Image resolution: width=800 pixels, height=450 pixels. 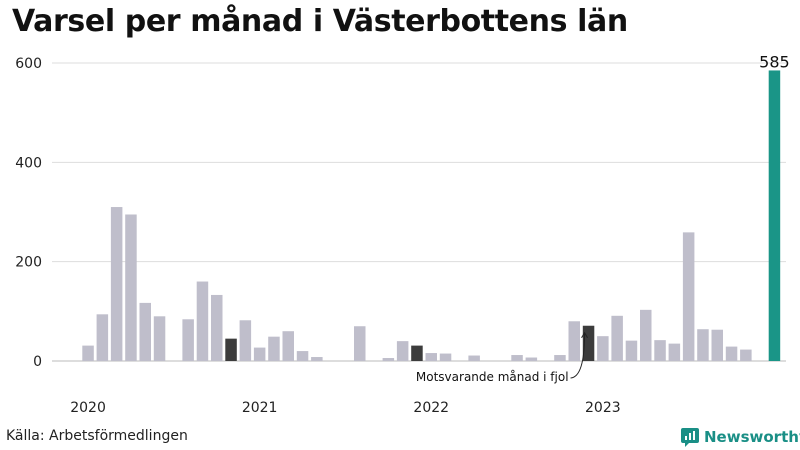 What do you see at coordinates (28, 263) in the screenshot?
I see `y-tick-label: 200` at bounding box center [28, 263].